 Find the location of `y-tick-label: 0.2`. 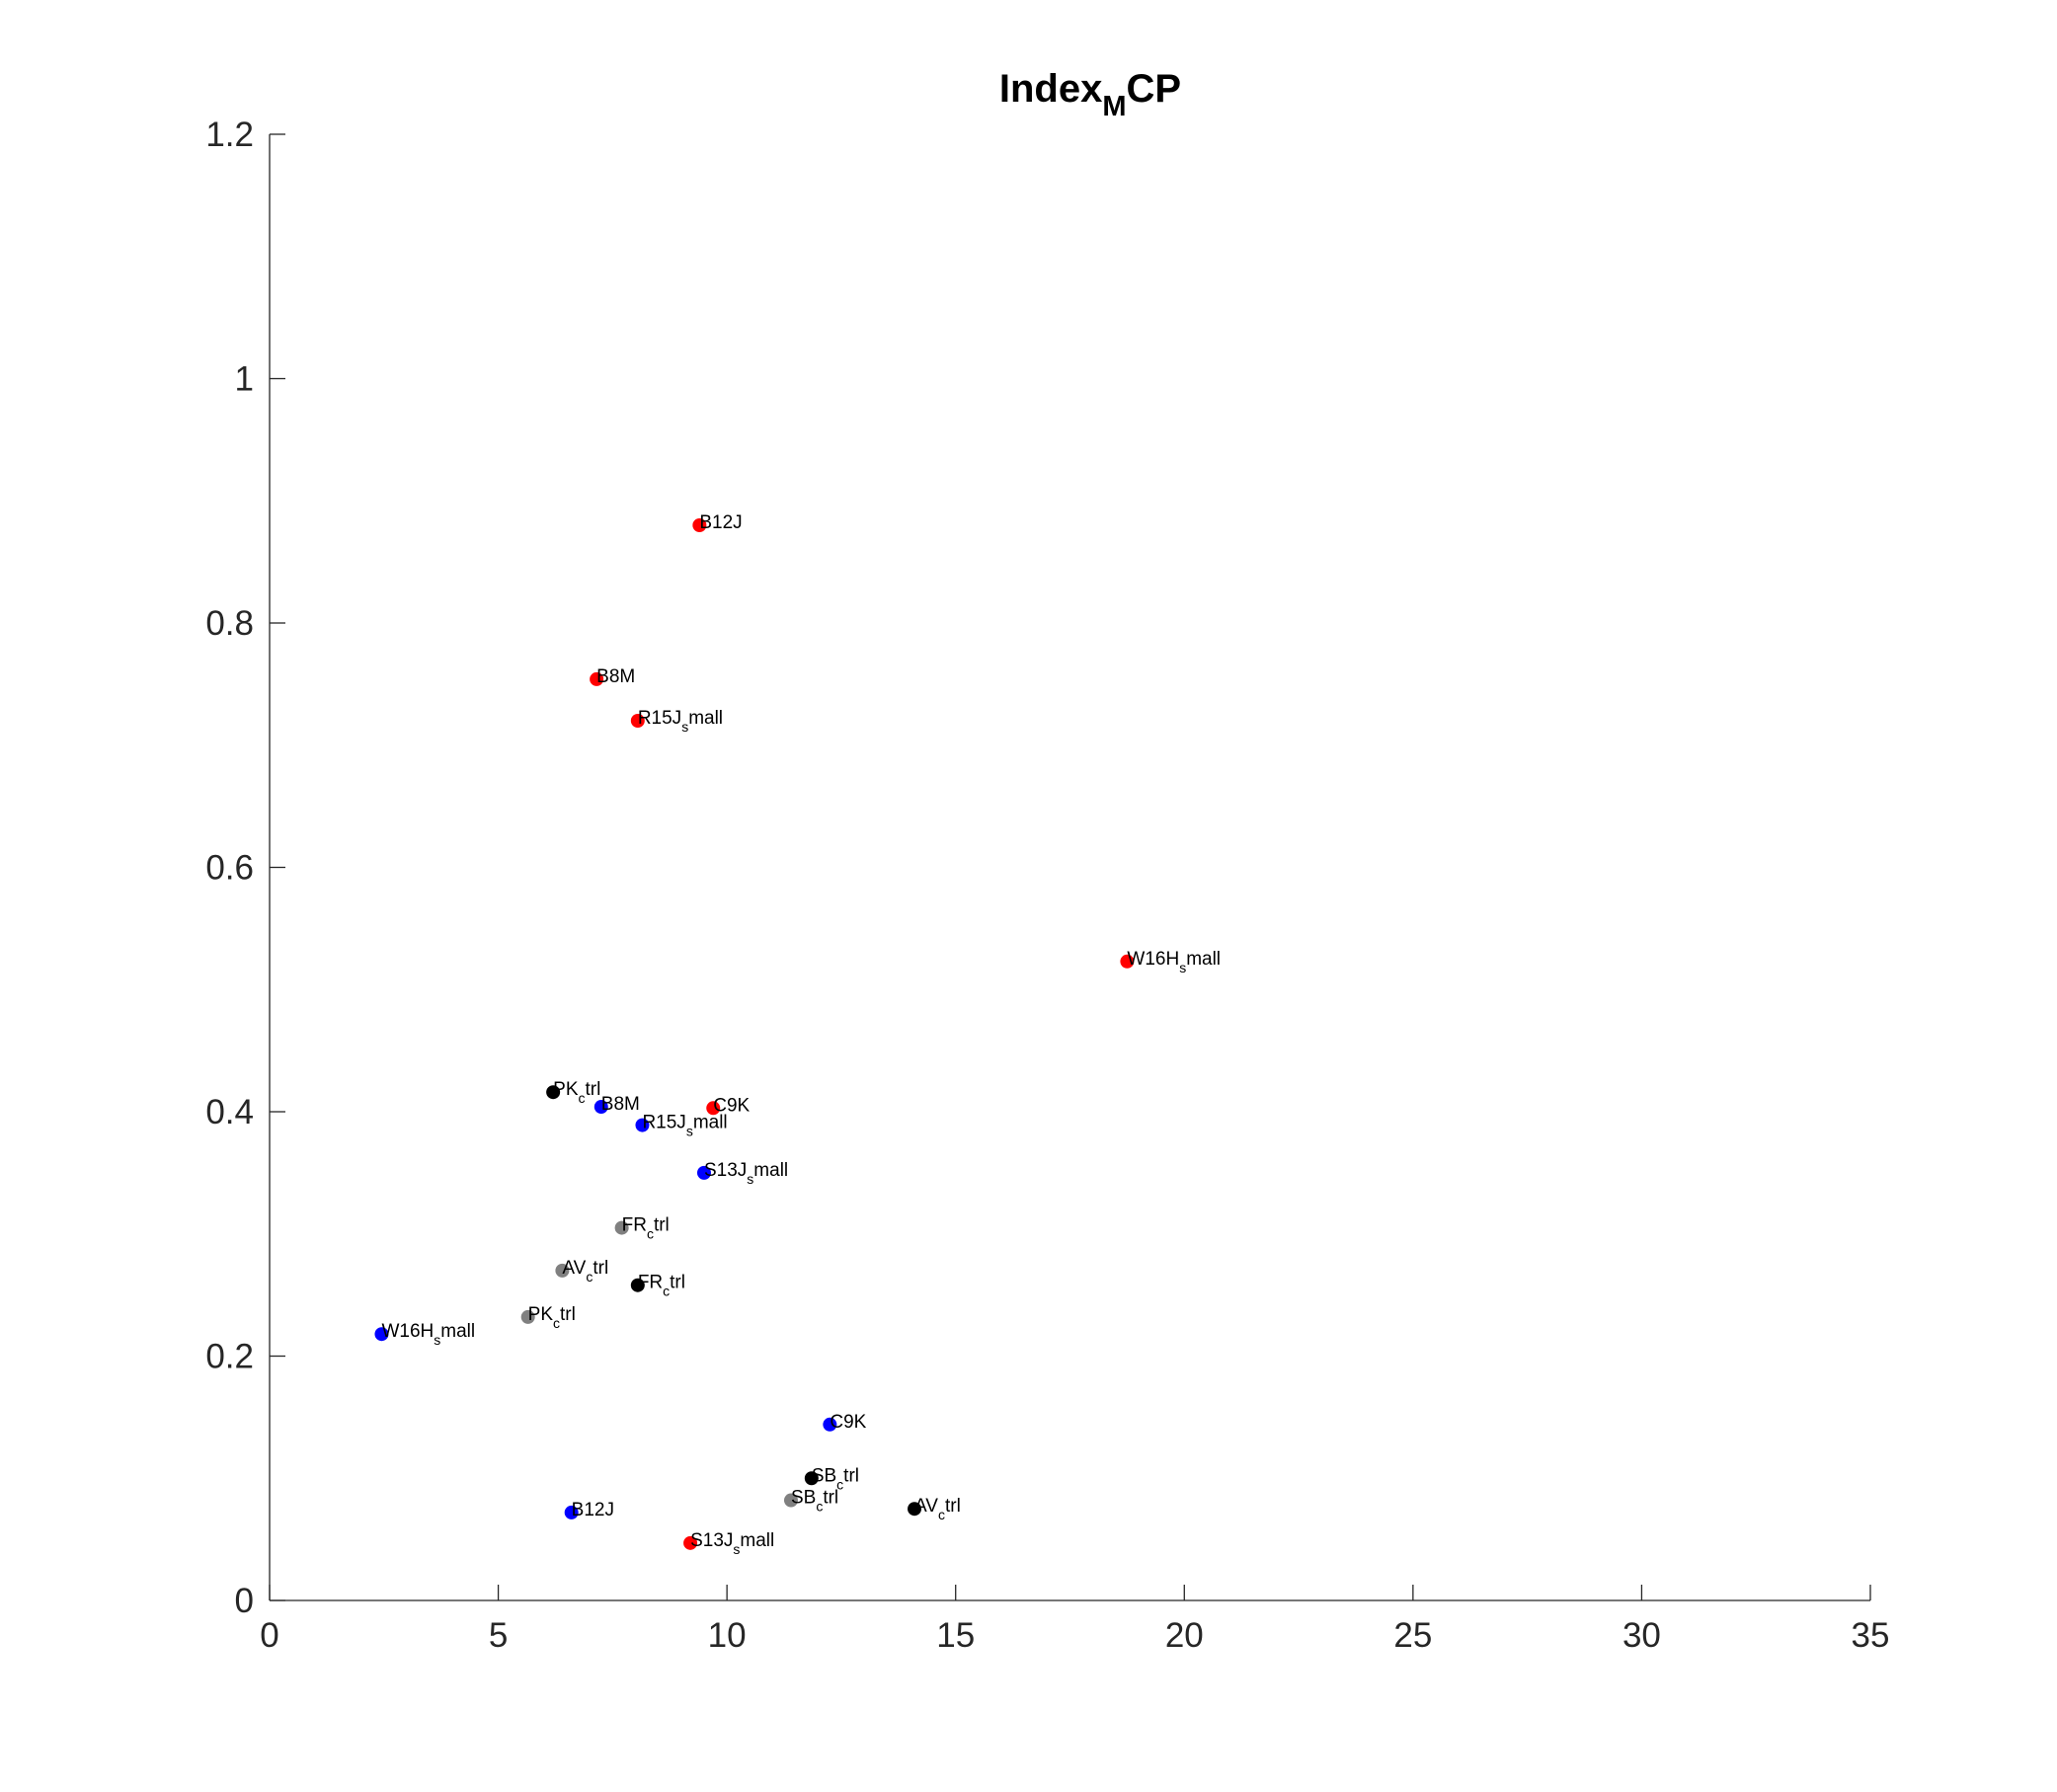

y-tick-label: 0.2 is located at coordinates (229, 1357).